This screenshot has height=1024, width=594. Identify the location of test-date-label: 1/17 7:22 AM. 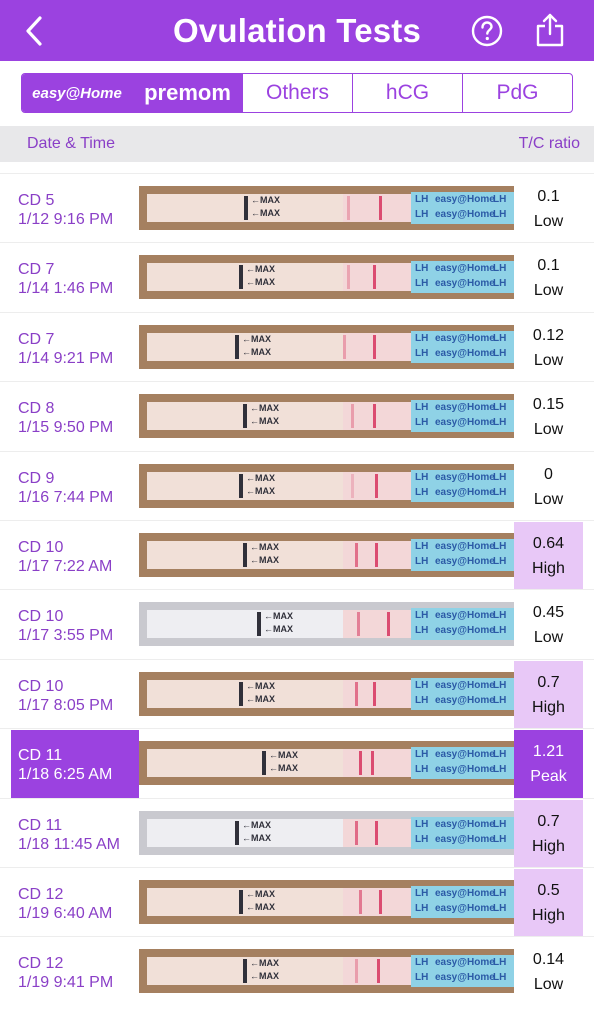
(65, 566).